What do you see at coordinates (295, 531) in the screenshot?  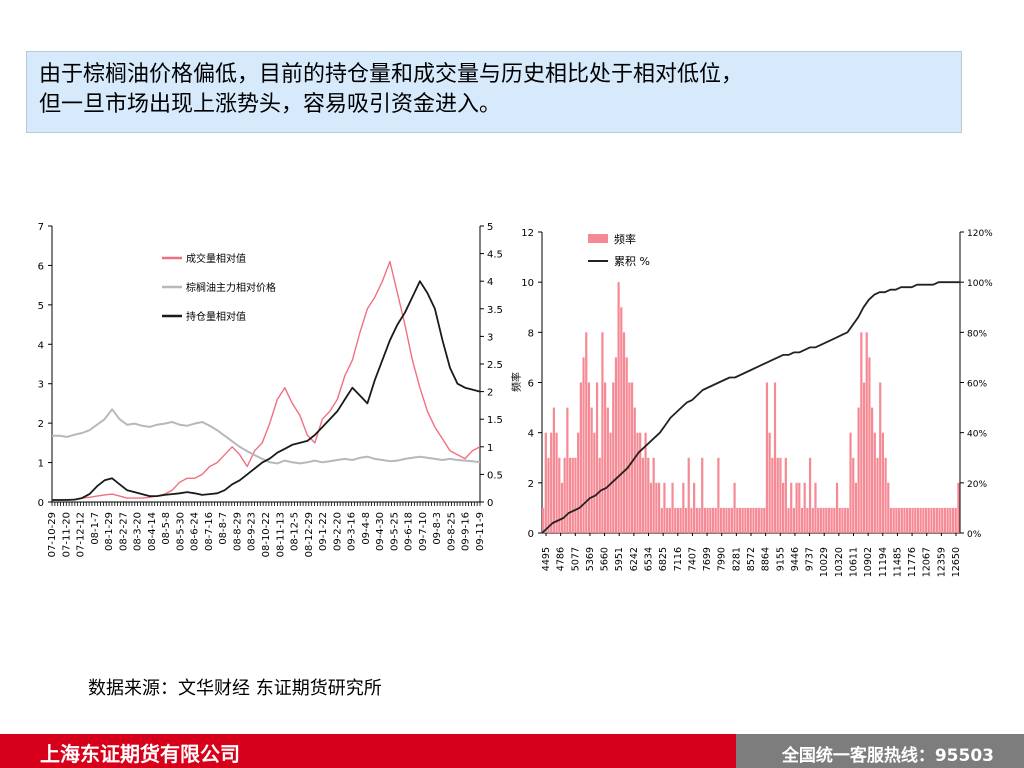 I see `x-tick-label: 08-12-5` at bounding box center [295, 531].